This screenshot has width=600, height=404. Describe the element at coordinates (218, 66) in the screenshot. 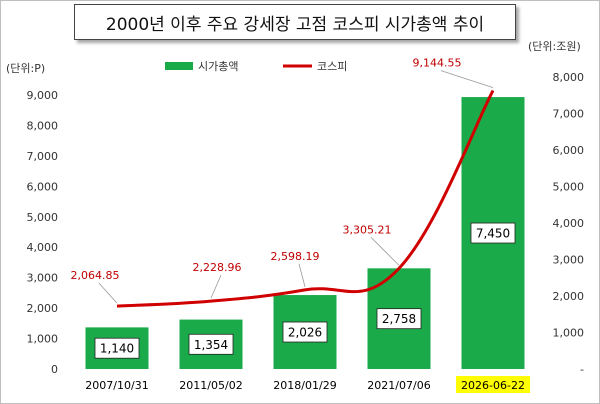

I see `legend-bar-label: 시가총액` at that location.